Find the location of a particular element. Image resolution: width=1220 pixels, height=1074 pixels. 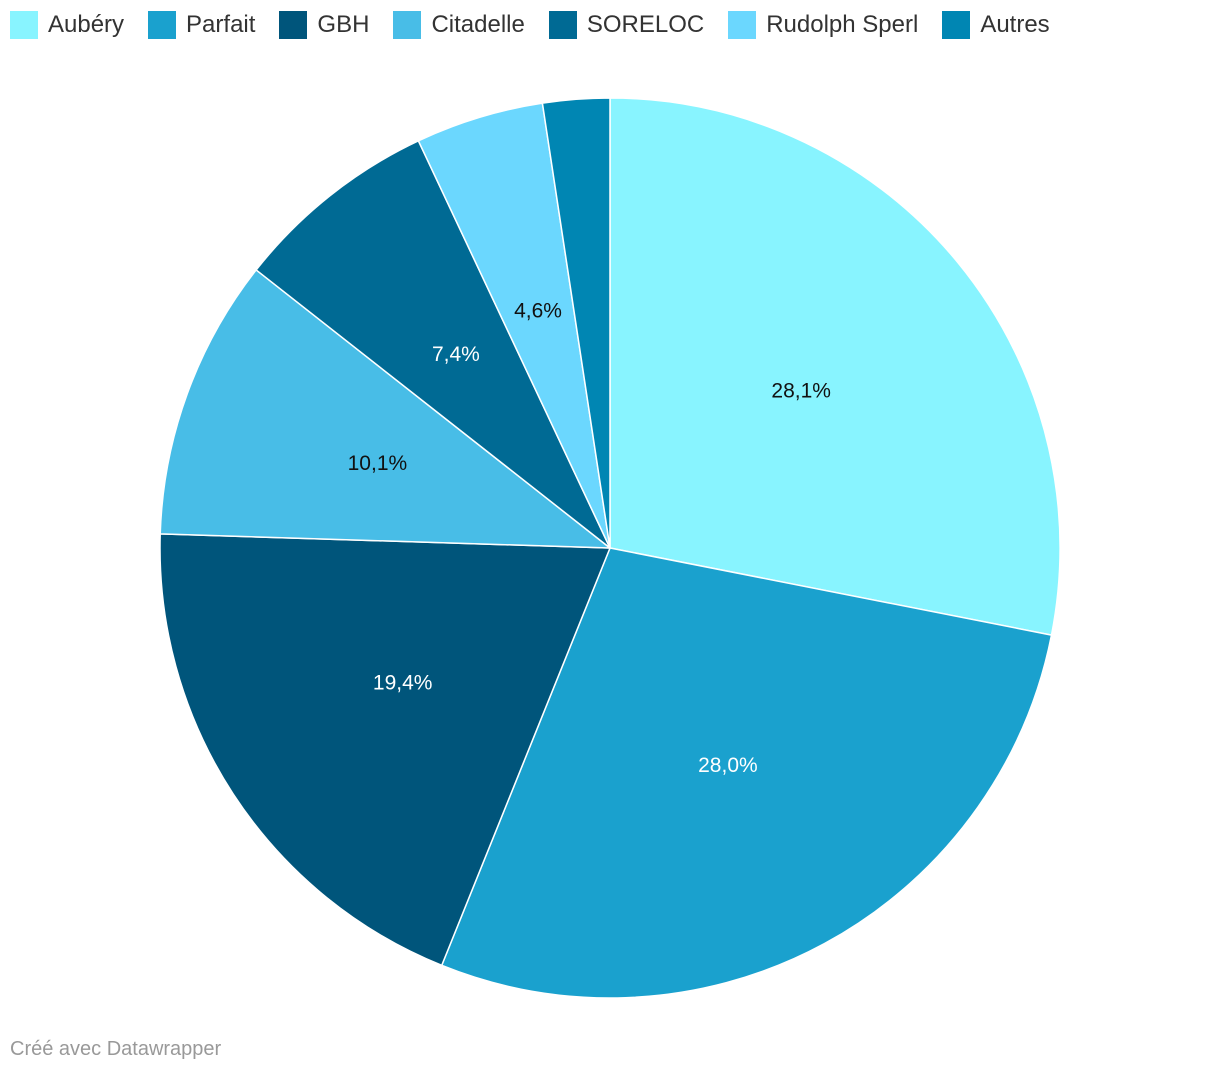

legend-item-citadelle: Citadelle is located at coordinates (459, 25).